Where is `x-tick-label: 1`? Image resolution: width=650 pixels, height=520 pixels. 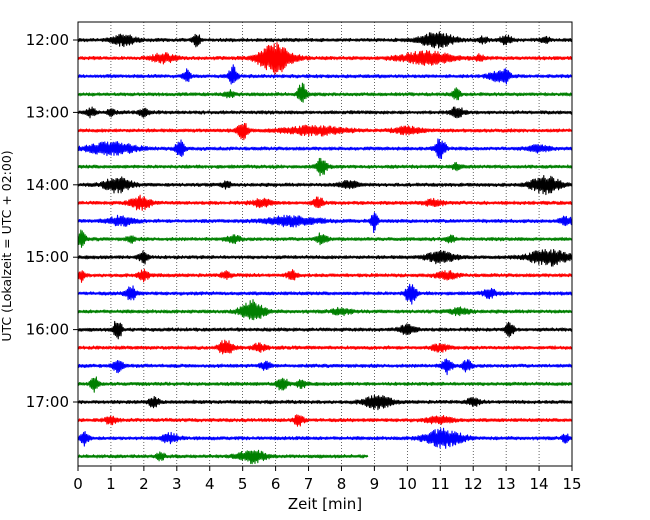 x-tick-label: 1 is located at coordinates (111, 484).